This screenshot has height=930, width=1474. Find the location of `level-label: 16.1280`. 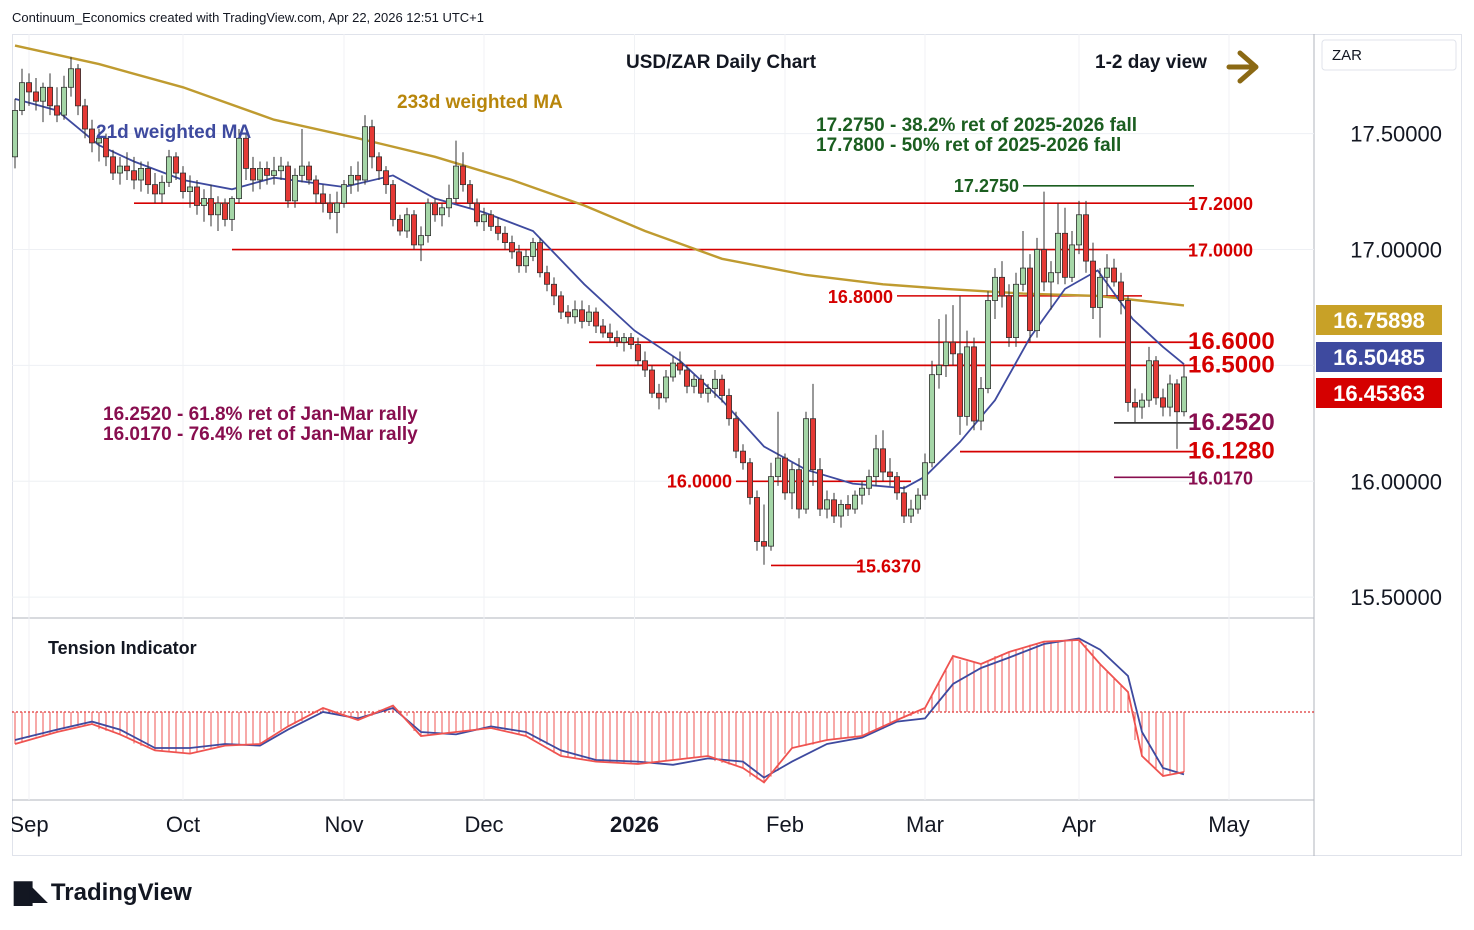

level-label: 16.1280 is located at coordinates (1231, 451).